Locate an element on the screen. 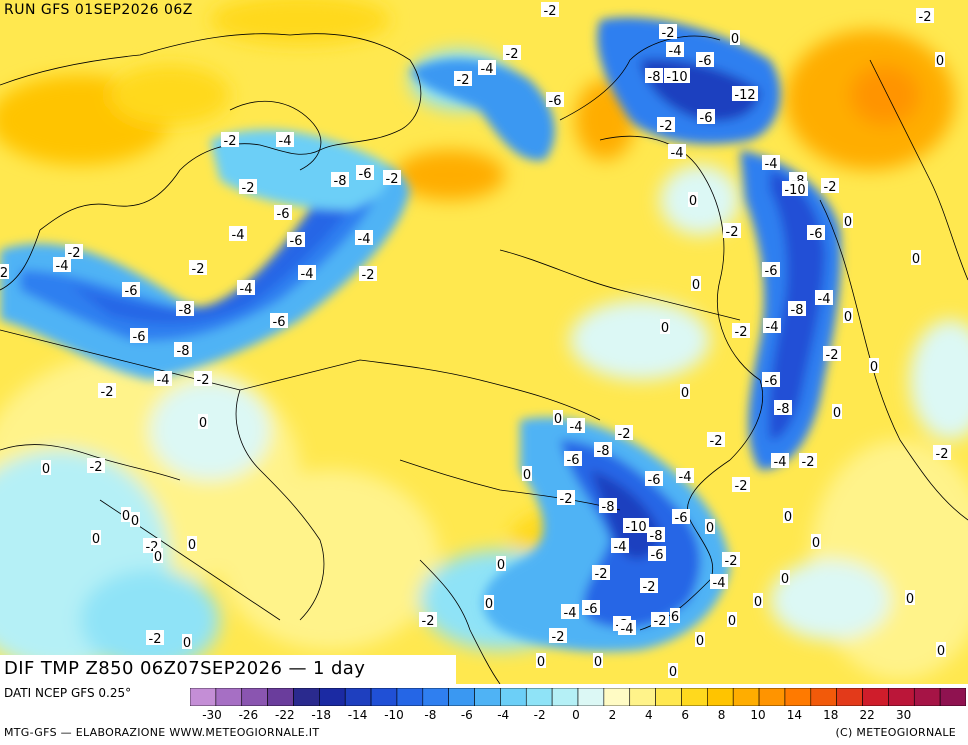 The height and width of the screenshot is (745, 968). contour-label: -12 is located at coordinates (745, 94).